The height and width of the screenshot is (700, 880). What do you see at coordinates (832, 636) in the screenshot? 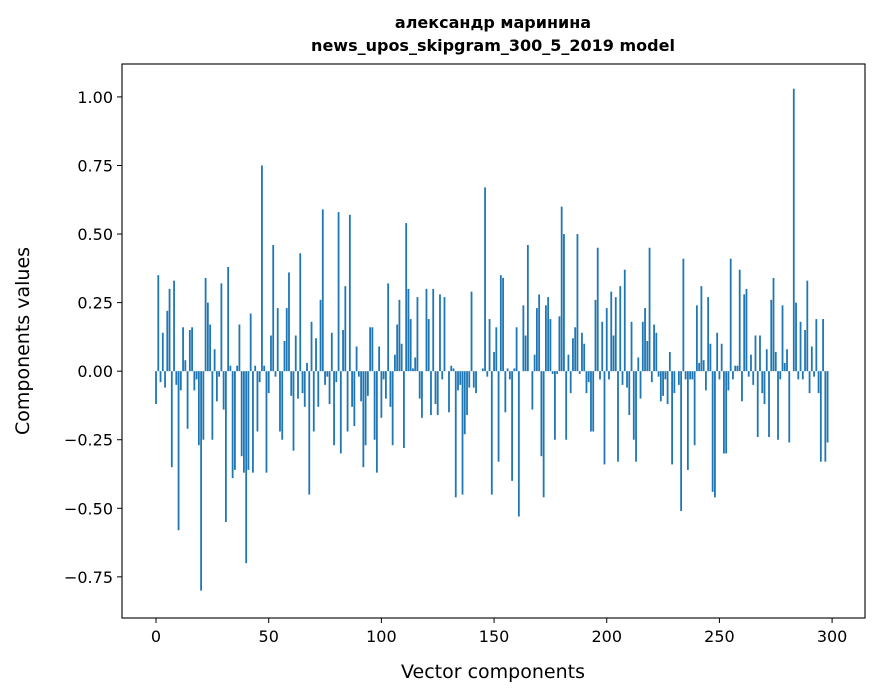
I see `x-tick-label: 300` at bounding box center [832, 636].